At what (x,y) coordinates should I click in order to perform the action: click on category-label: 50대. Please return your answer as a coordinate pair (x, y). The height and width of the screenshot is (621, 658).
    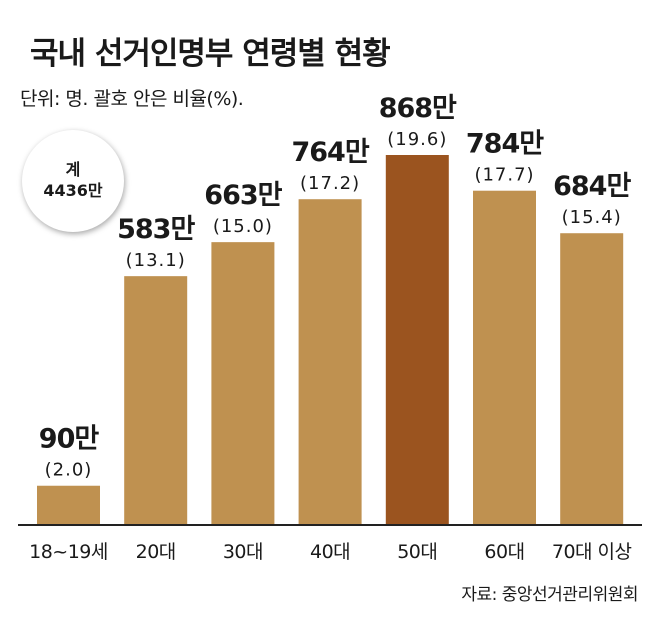
    Looking at the image, I should click on (417, 552).